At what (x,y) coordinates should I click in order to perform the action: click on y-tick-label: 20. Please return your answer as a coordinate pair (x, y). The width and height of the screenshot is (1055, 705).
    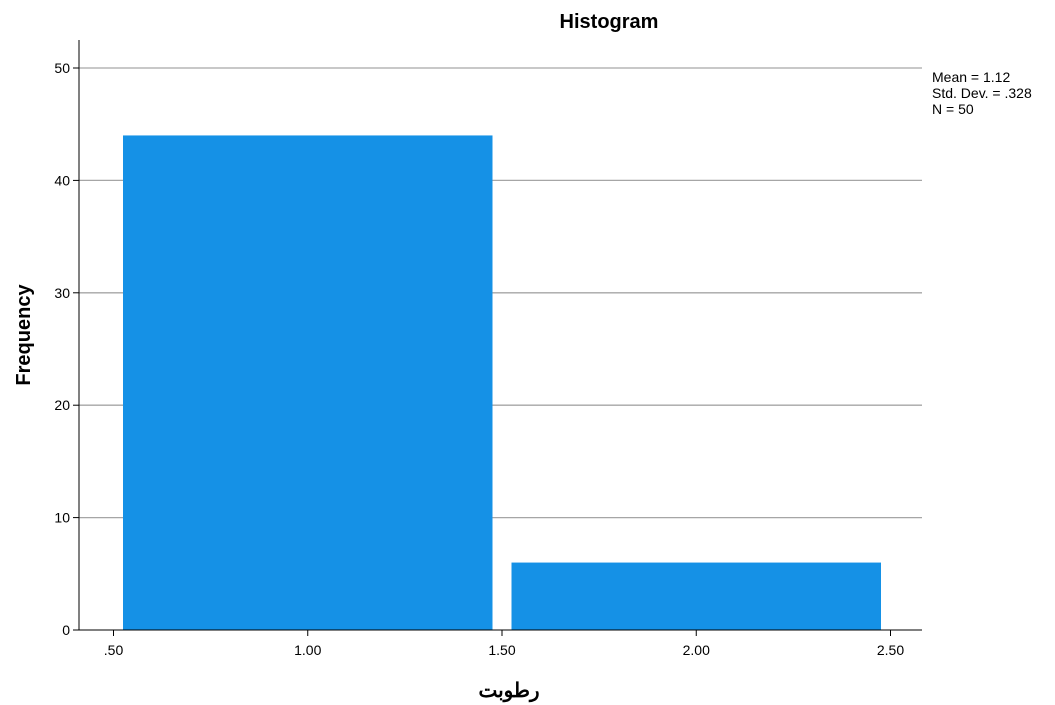
    Looking at the image, I should click on (62, 405).